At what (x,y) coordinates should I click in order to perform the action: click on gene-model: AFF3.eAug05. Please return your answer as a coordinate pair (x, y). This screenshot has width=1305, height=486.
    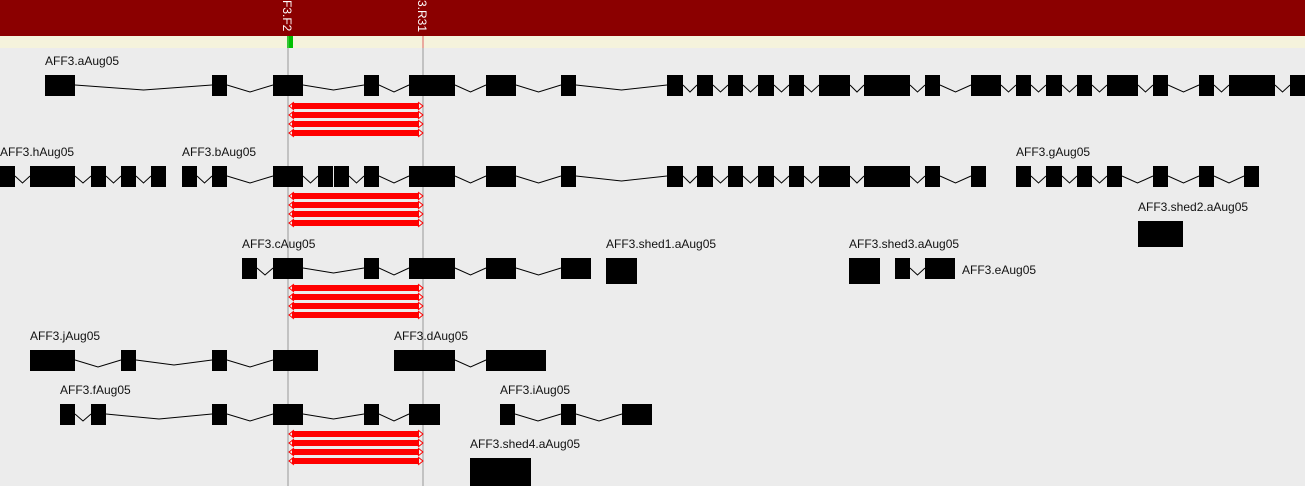
    Looking at the image, I should click on (965, 268).